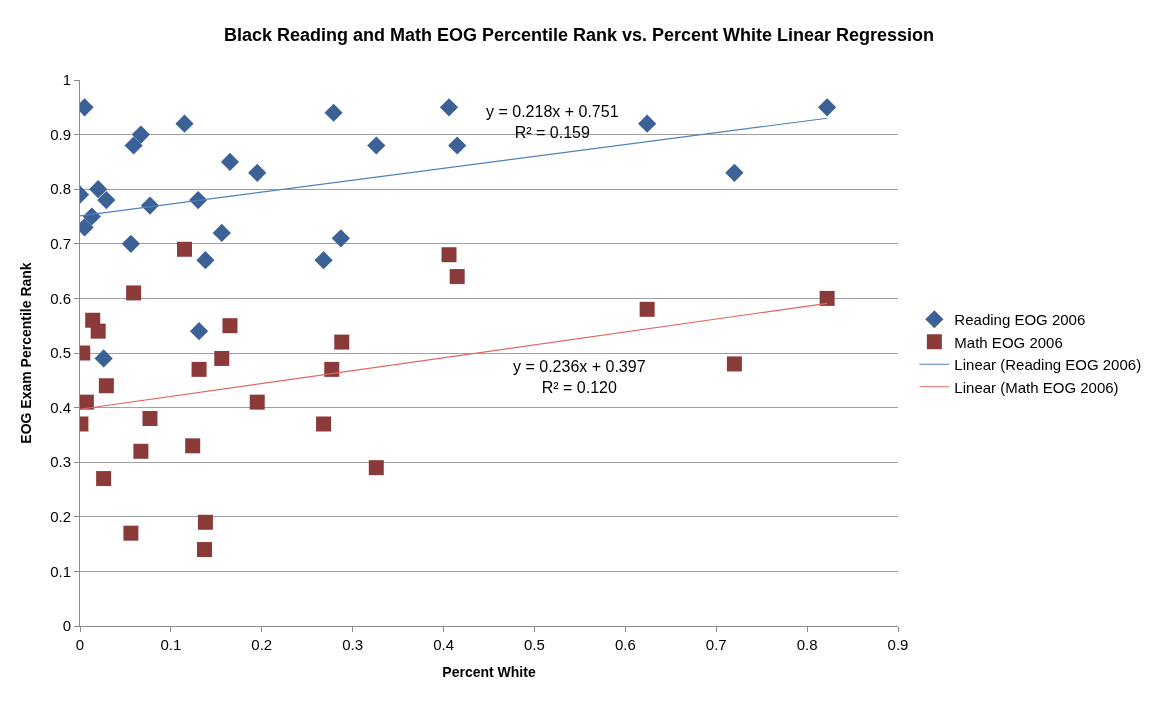 The image size is (1158, 706). What do you see at coordinates (66, 626) in the screenshot?
I see `y-tick-label: 0` at bounding box center [66, 626].